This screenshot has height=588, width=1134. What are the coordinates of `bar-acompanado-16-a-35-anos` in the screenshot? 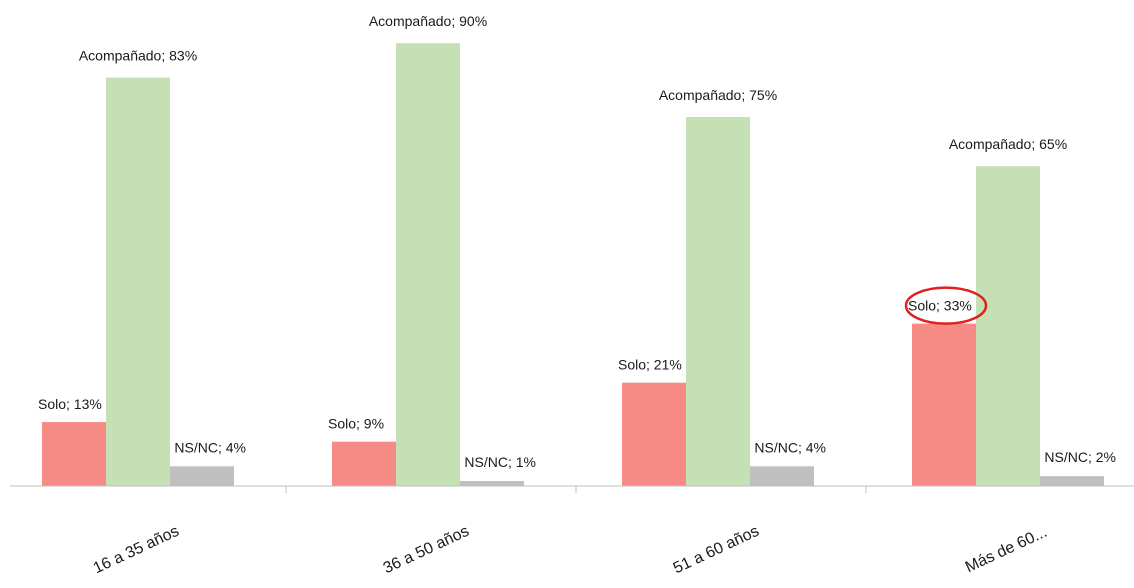 It's located at (138, 281).